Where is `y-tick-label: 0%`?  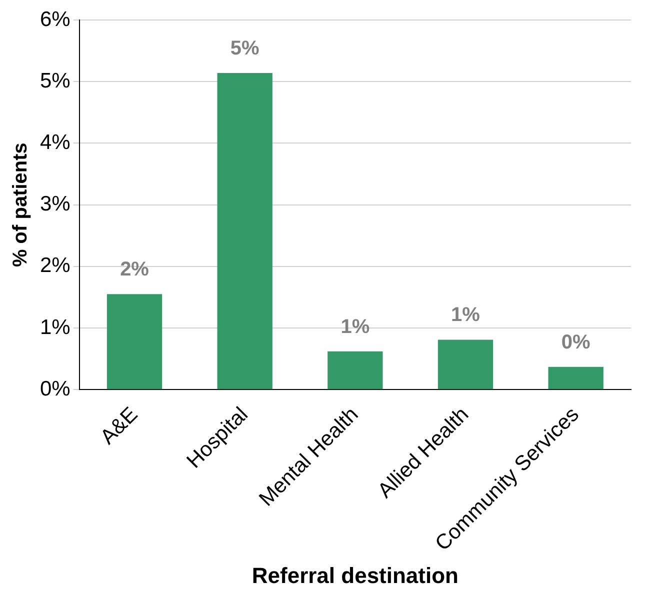 y-tick-label: 0% is located at coordinates (55, 388).